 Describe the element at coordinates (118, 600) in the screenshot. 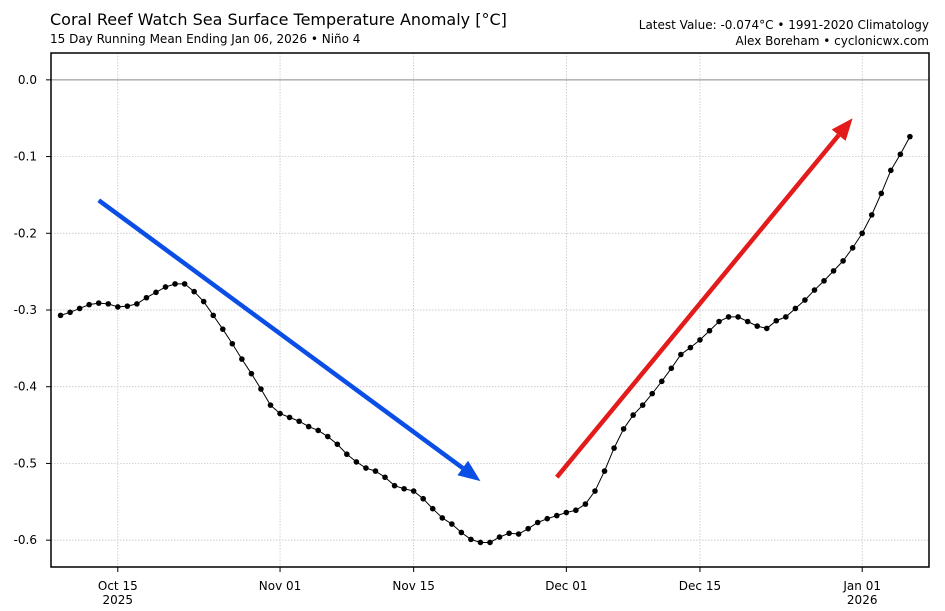

I see `x-tick-year-label: 2025` at that location.